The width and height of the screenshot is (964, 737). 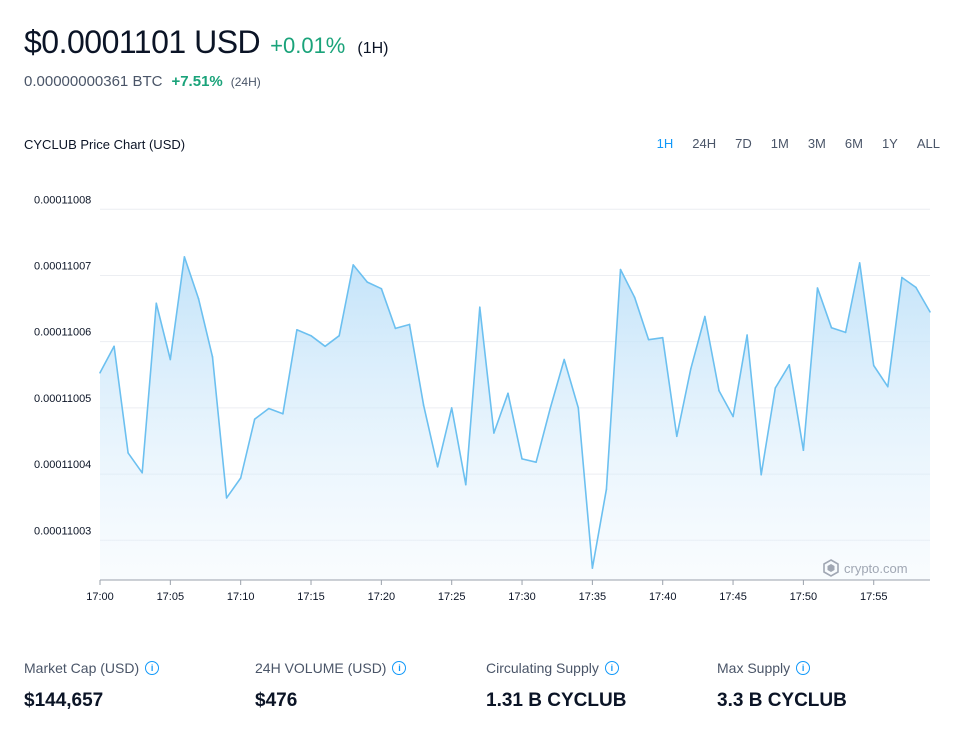 What do you see at coordinates (876, 568) in the screenshot?
I see `watermark-text: crypto.com` at bounding box center [876, 568].